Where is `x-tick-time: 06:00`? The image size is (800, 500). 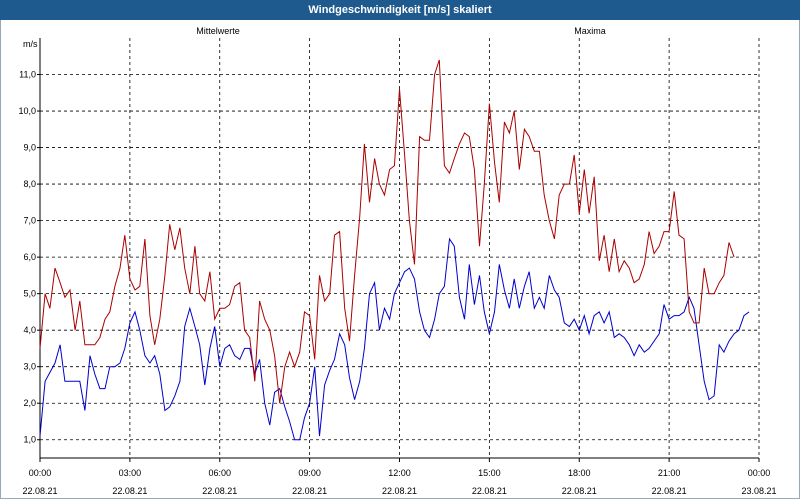 x-tick-time: 06:00 is located at coordinates (219, 473).